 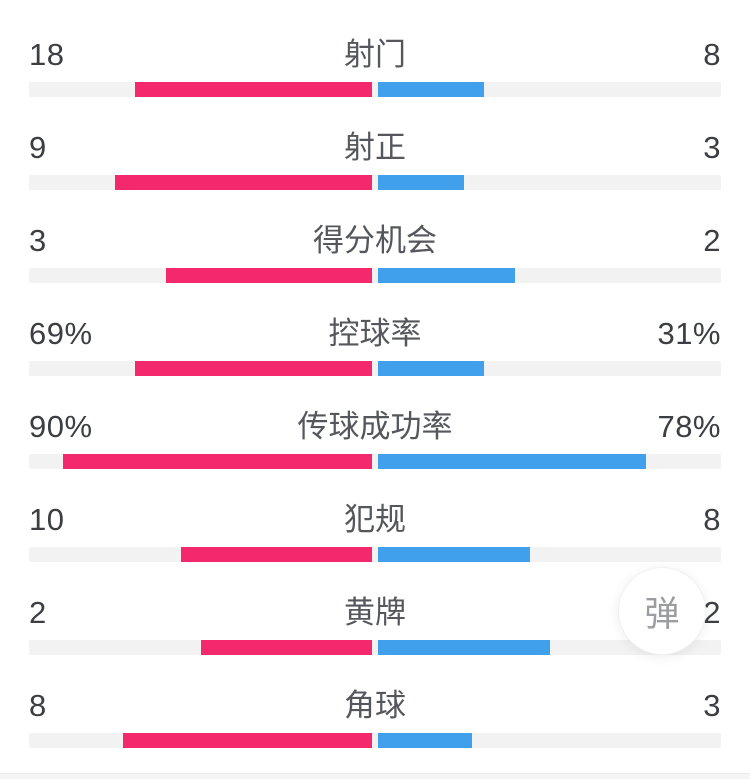 I want to click on stat-row-shots-on-target: 9 射正 3, so click(x=375, y=149).